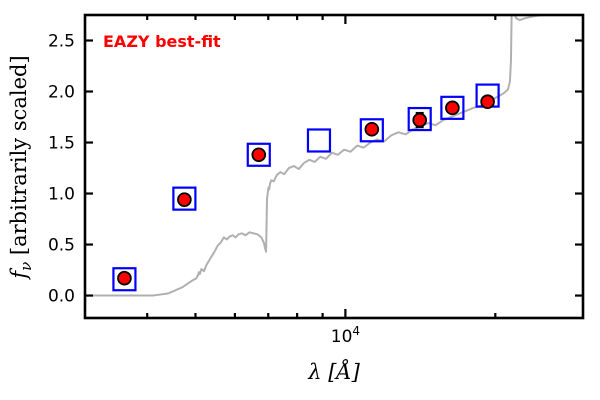  I want to click on y-axis-tick-label: 2.0, so click(61, 93).